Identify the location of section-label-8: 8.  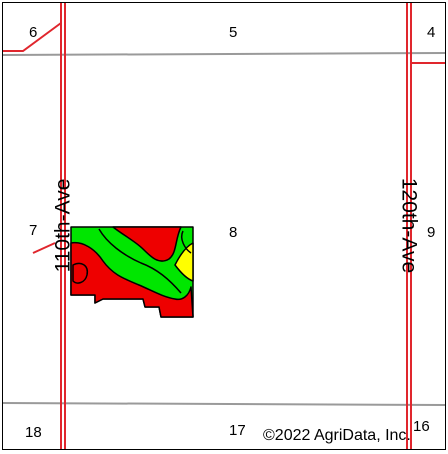
(233, 232).